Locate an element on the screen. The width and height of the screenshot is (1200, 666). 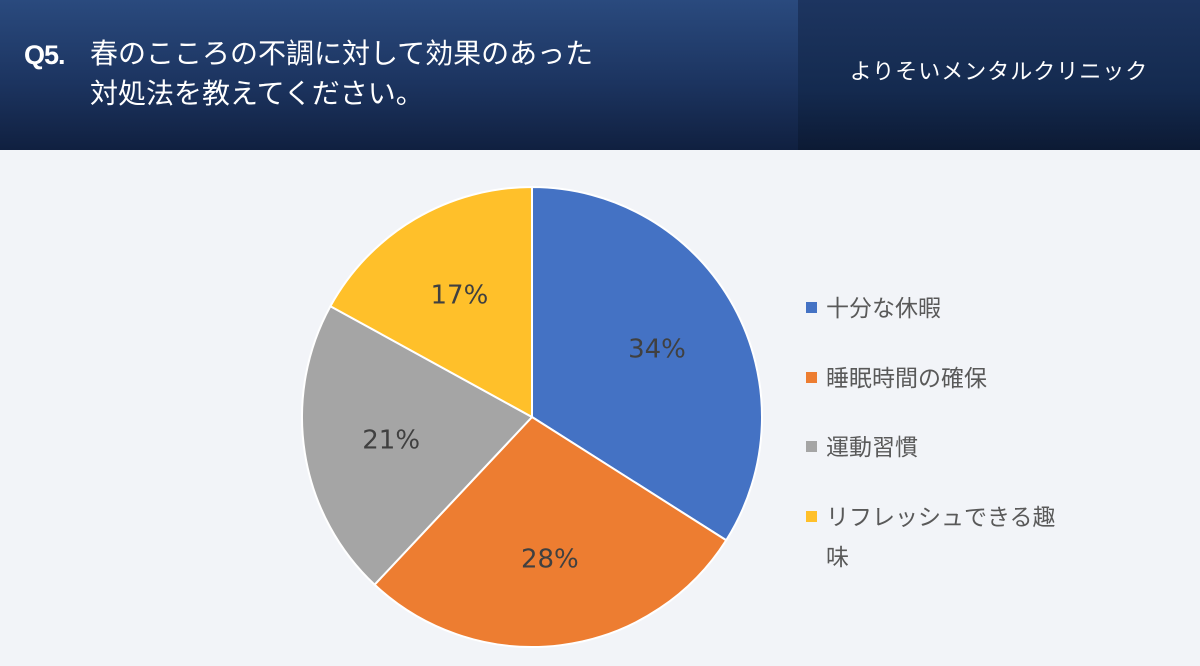
legend-label-2: 睡眠時間の確保 is located at coordinates (906, 379).